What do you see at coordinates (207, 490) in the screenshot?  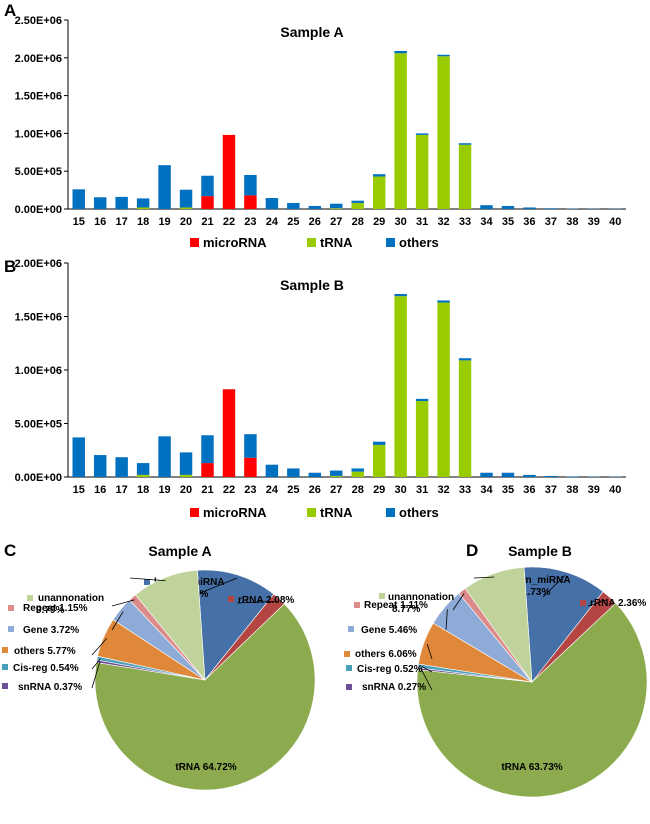 I see `chart-b-x-tick-label: 21` at bounding box center [207, 490].